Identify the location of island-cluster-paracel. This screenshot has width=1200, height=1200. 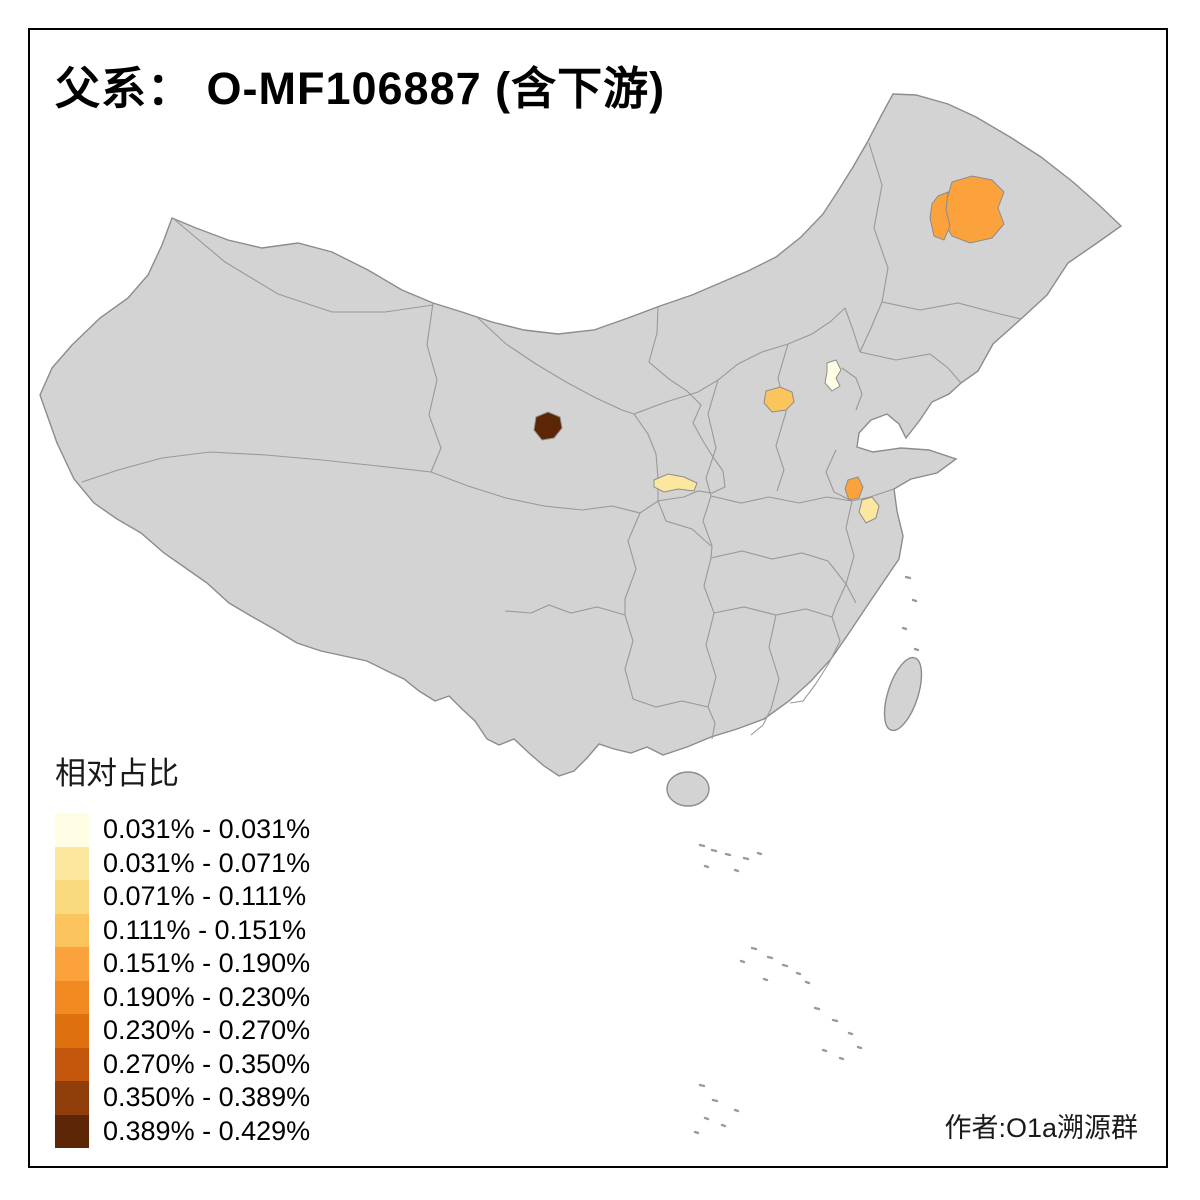
(775, 965).